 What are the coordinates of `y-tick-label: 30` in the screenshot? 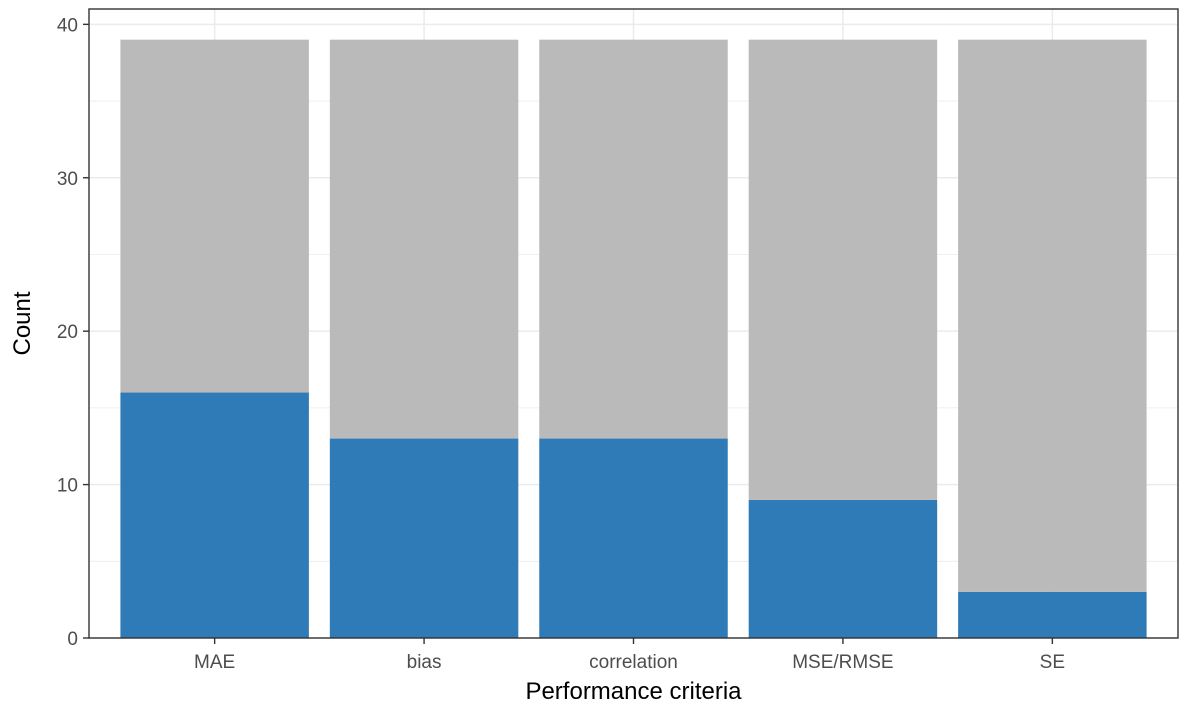 It's located at (67, 179).